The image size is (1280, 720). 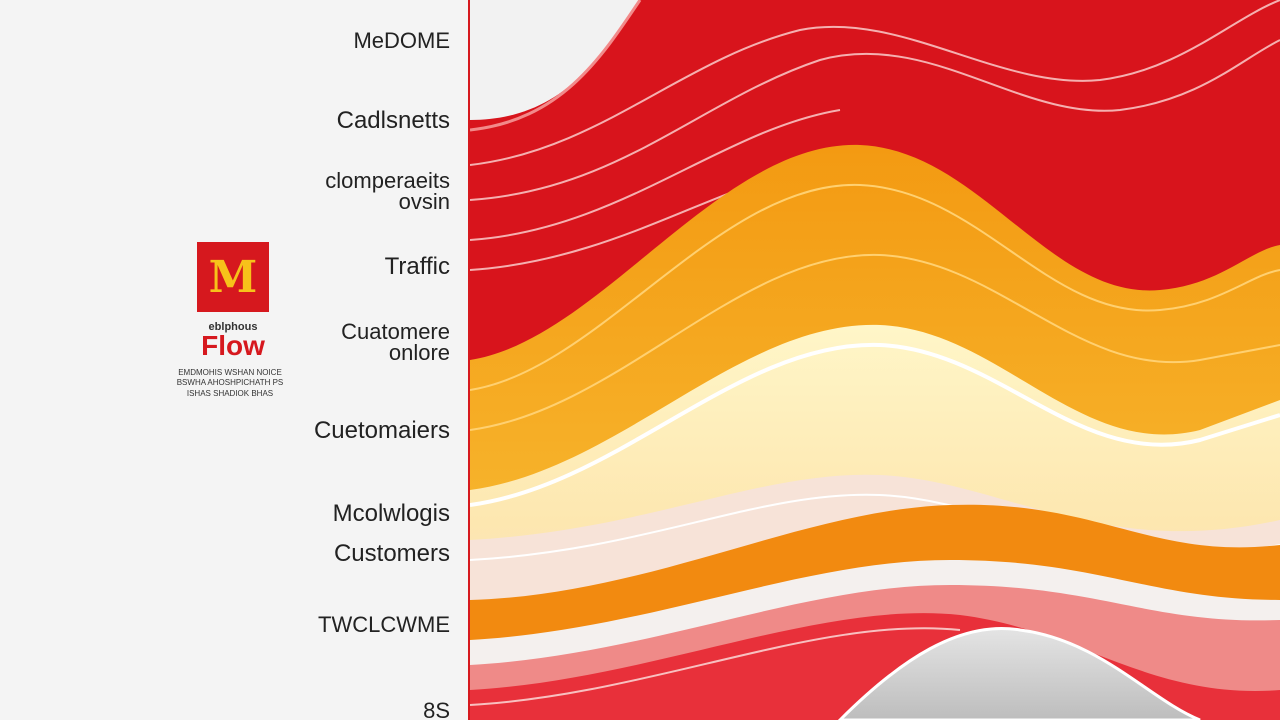 What do you see at coordinates (230, 393) in the screenshot?
I see `logo-caption: ISHAS SHADIOK BHAS` at bounding box center [230, 393].